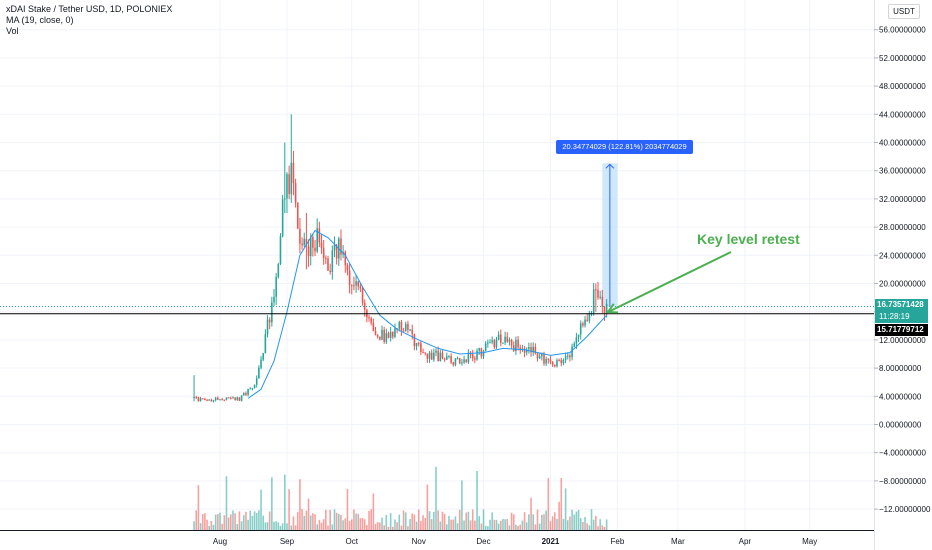 The width and height of the screenshot is (932, 550). What do you see at coordinates (809, 541) in the screenshot?
I see `time-tick-label: May` at bounding box center [809, 541].